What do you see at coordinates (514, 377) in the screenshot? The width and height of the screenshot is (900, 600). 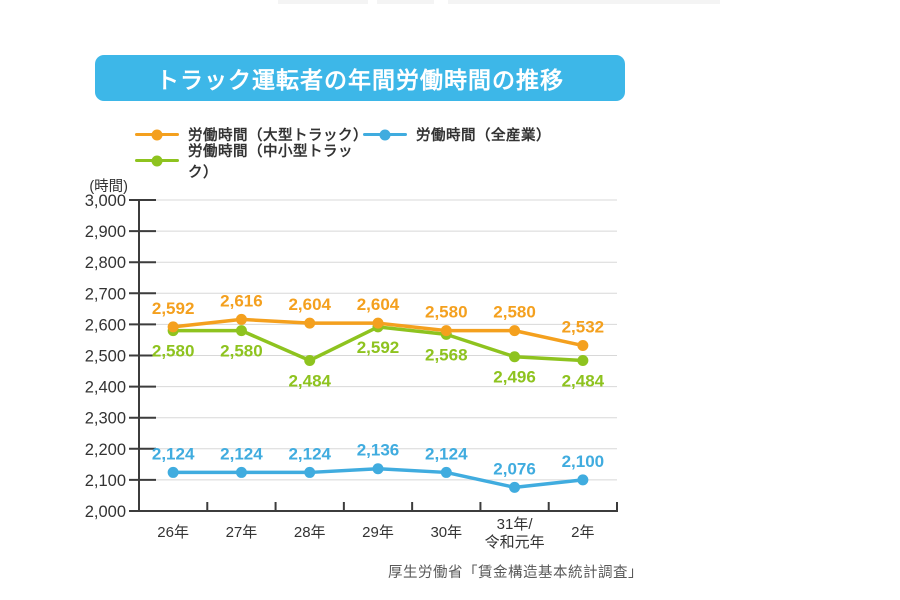 I see `data-label: 2,496` at bounding box center [514, 377].